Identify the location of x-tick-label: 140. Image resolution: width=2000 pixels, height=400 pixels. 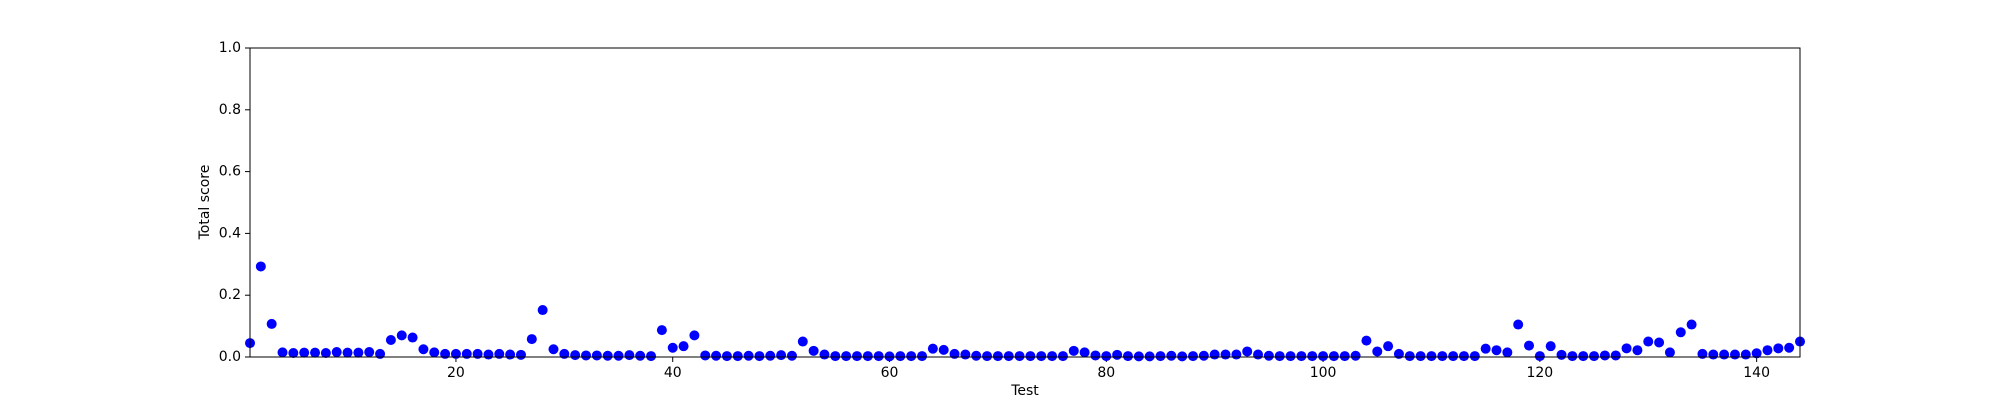
(1756, 373).